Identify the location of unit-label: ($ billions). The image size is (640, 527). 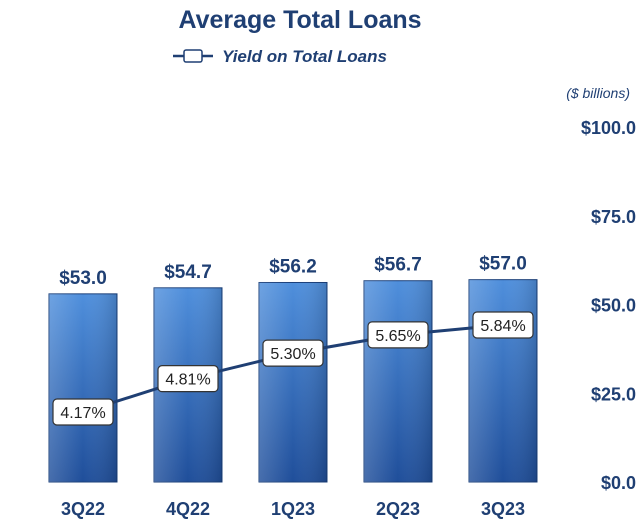
(598, 93).